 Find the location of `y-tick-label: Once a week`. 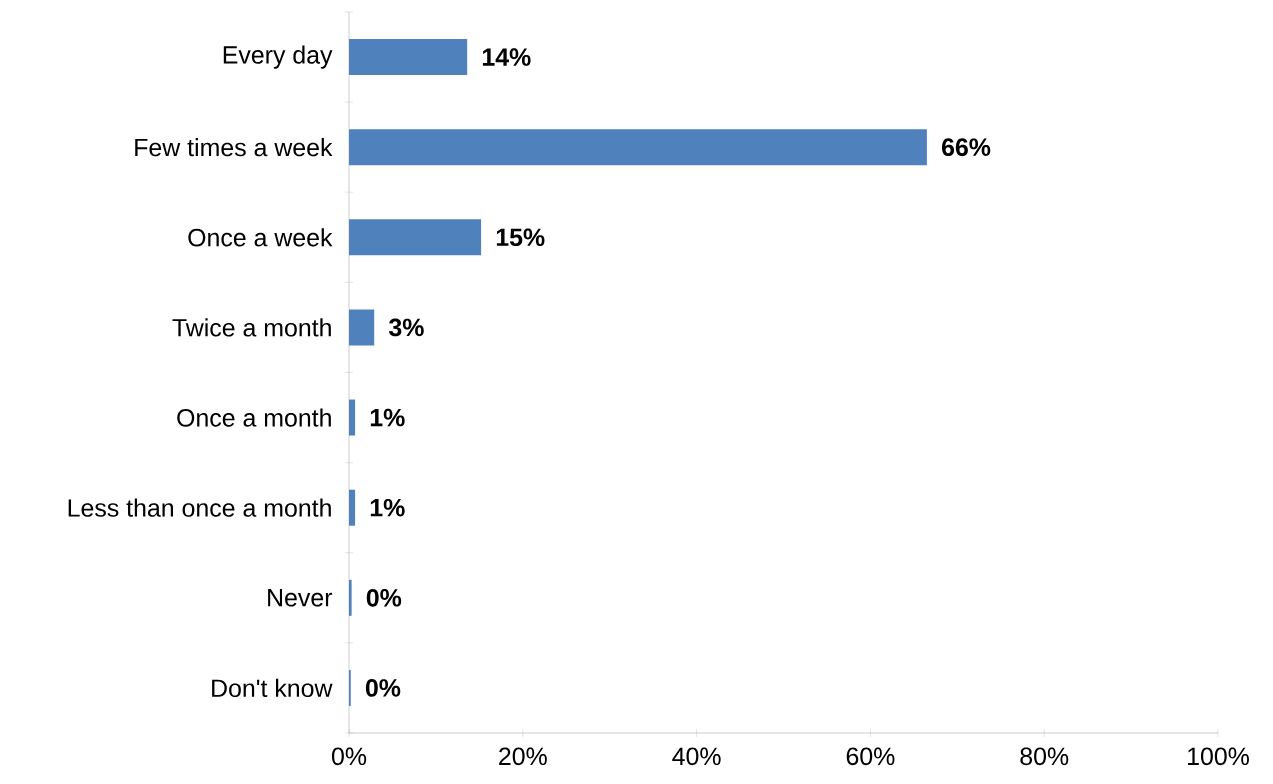

y-tick-label: Once a week is located at coordinates (260, 237).